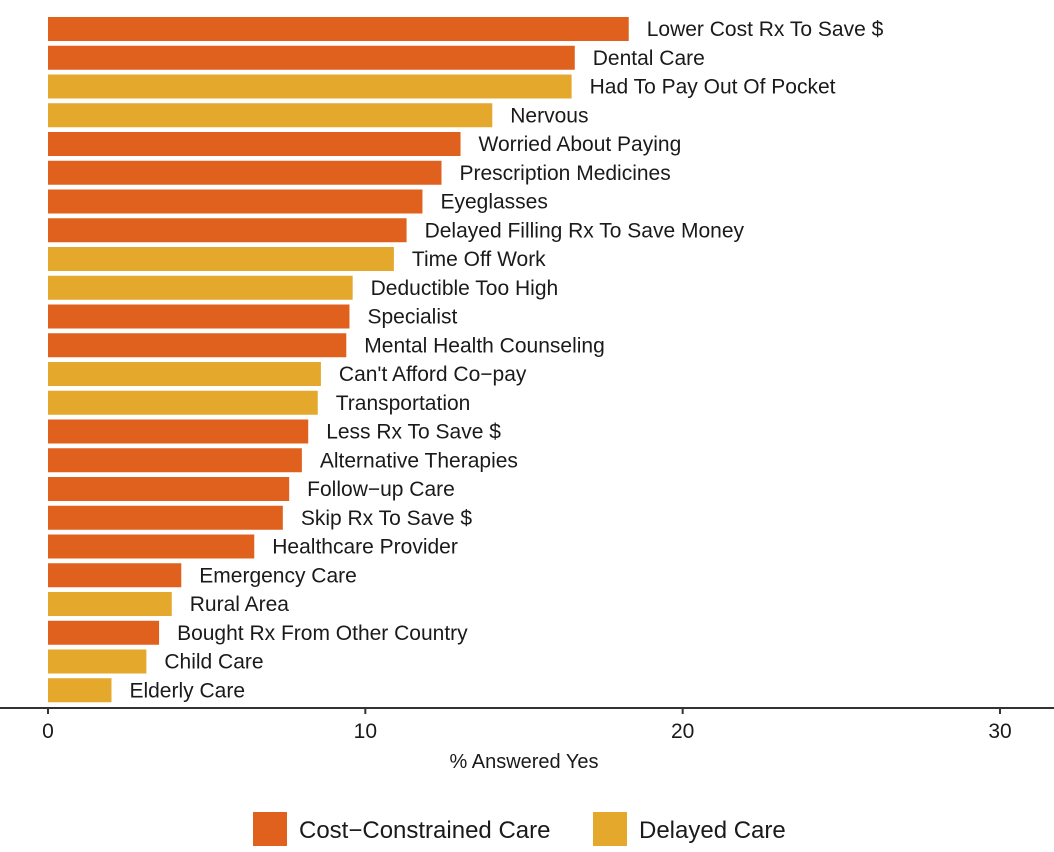 The width and height of the screenshot is (1054, 852). Describe the element at coordinates (413, 432) in the screenshot. I see `bar-label: Less Rx To Save $` at that location.